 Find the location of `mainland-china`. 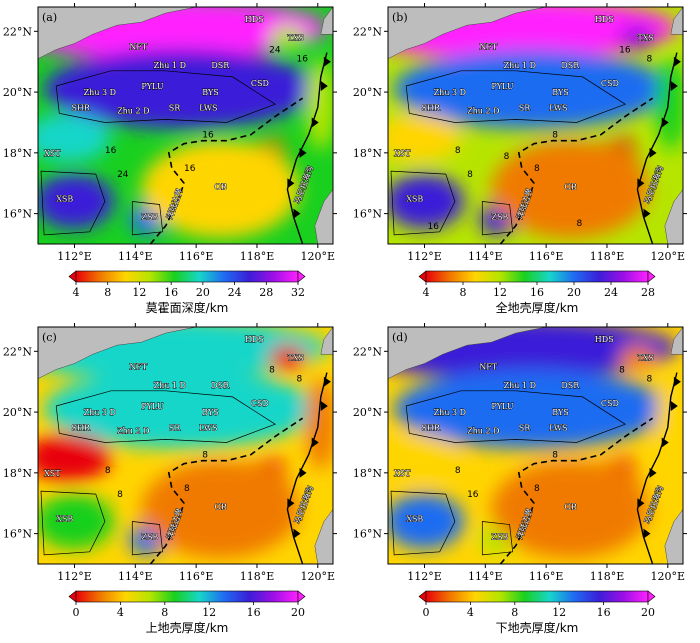

mainland-china is located at coordinates (117, 353).